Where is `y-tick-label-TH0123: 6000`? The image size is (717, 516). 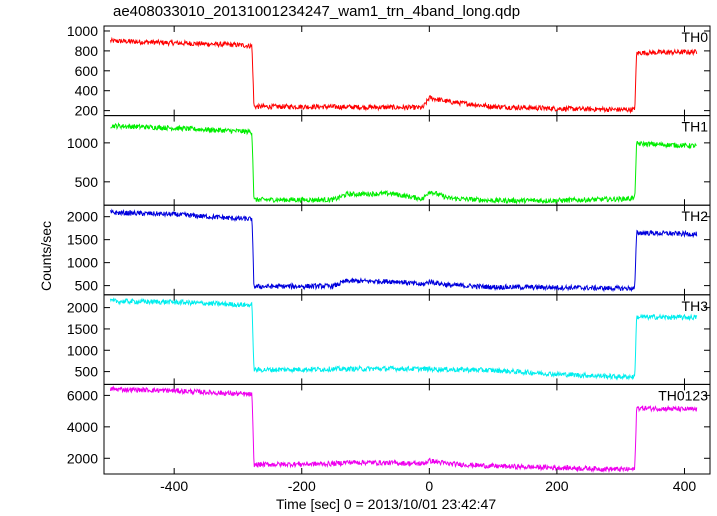
y-tick-label-TH0123: 6000 is located at coordinates (82, 395).